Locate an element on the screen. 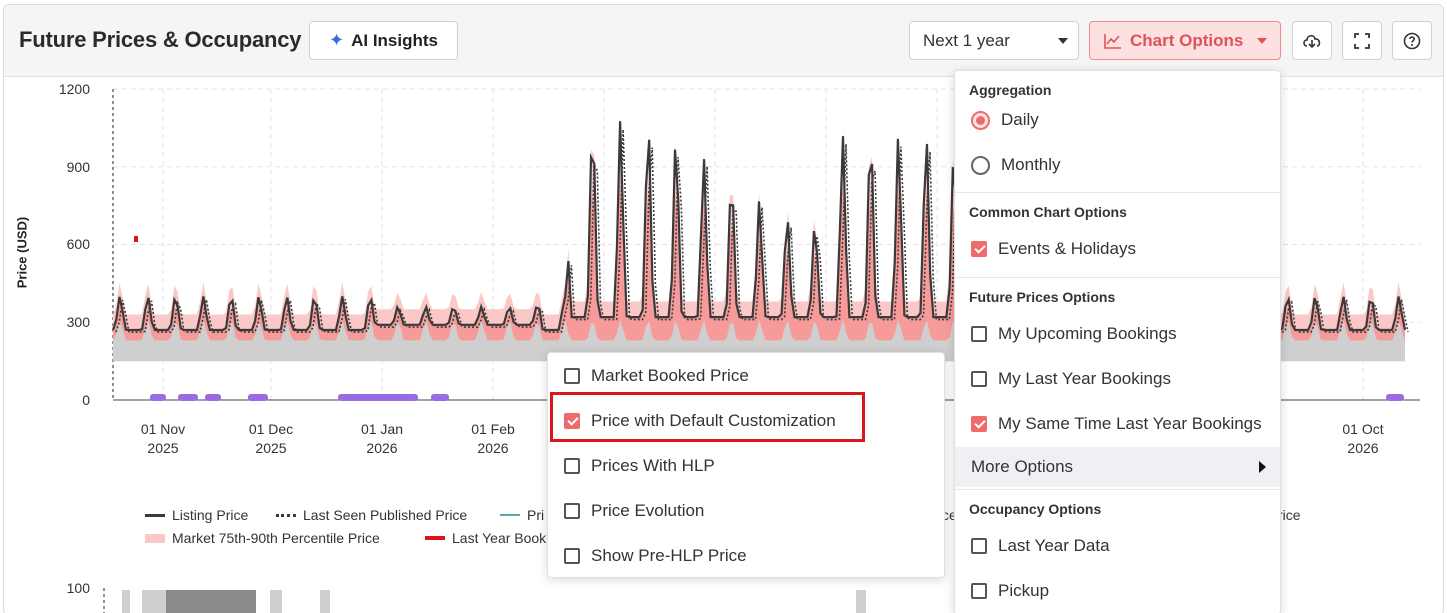 This screenshot has width=1447, height=613. legend-fragment: ce is located at coordinates (949, 515).